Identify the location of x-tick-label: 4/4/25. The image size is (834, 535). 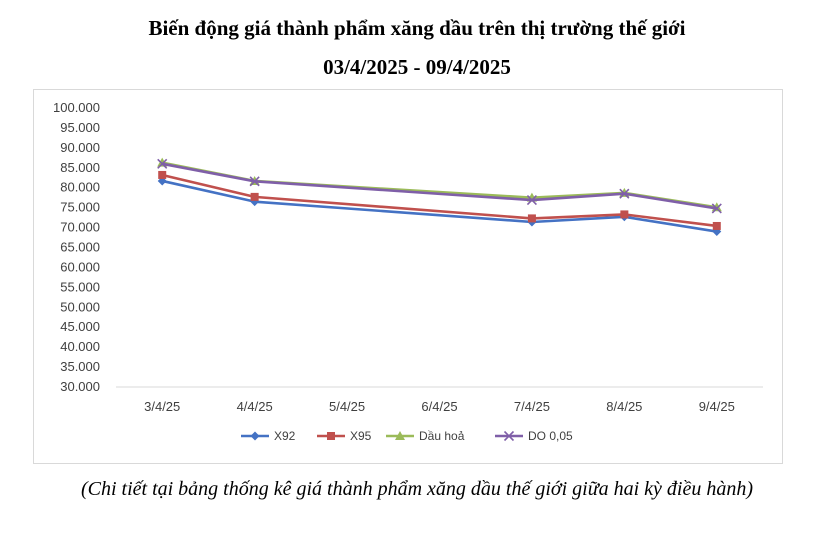
(255, 406).